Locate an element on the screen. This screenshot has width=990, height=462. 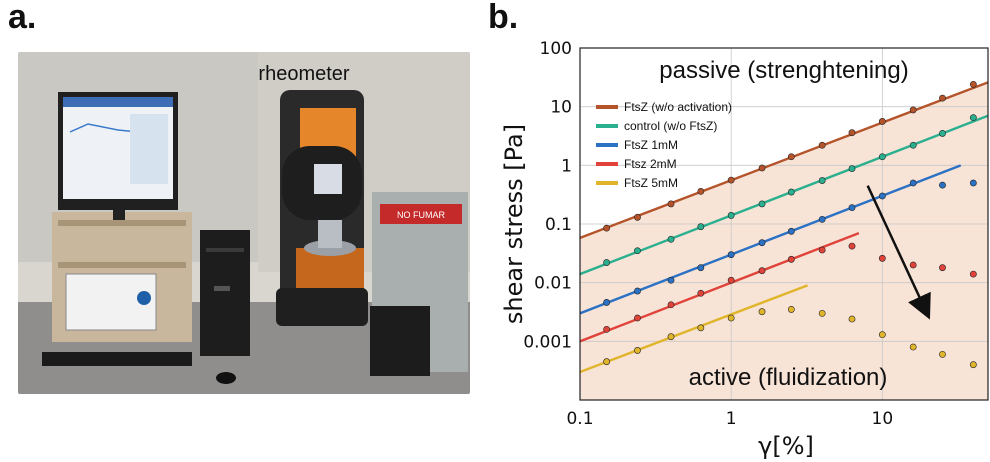
trend-arrow is located at coordinates (898, 252).